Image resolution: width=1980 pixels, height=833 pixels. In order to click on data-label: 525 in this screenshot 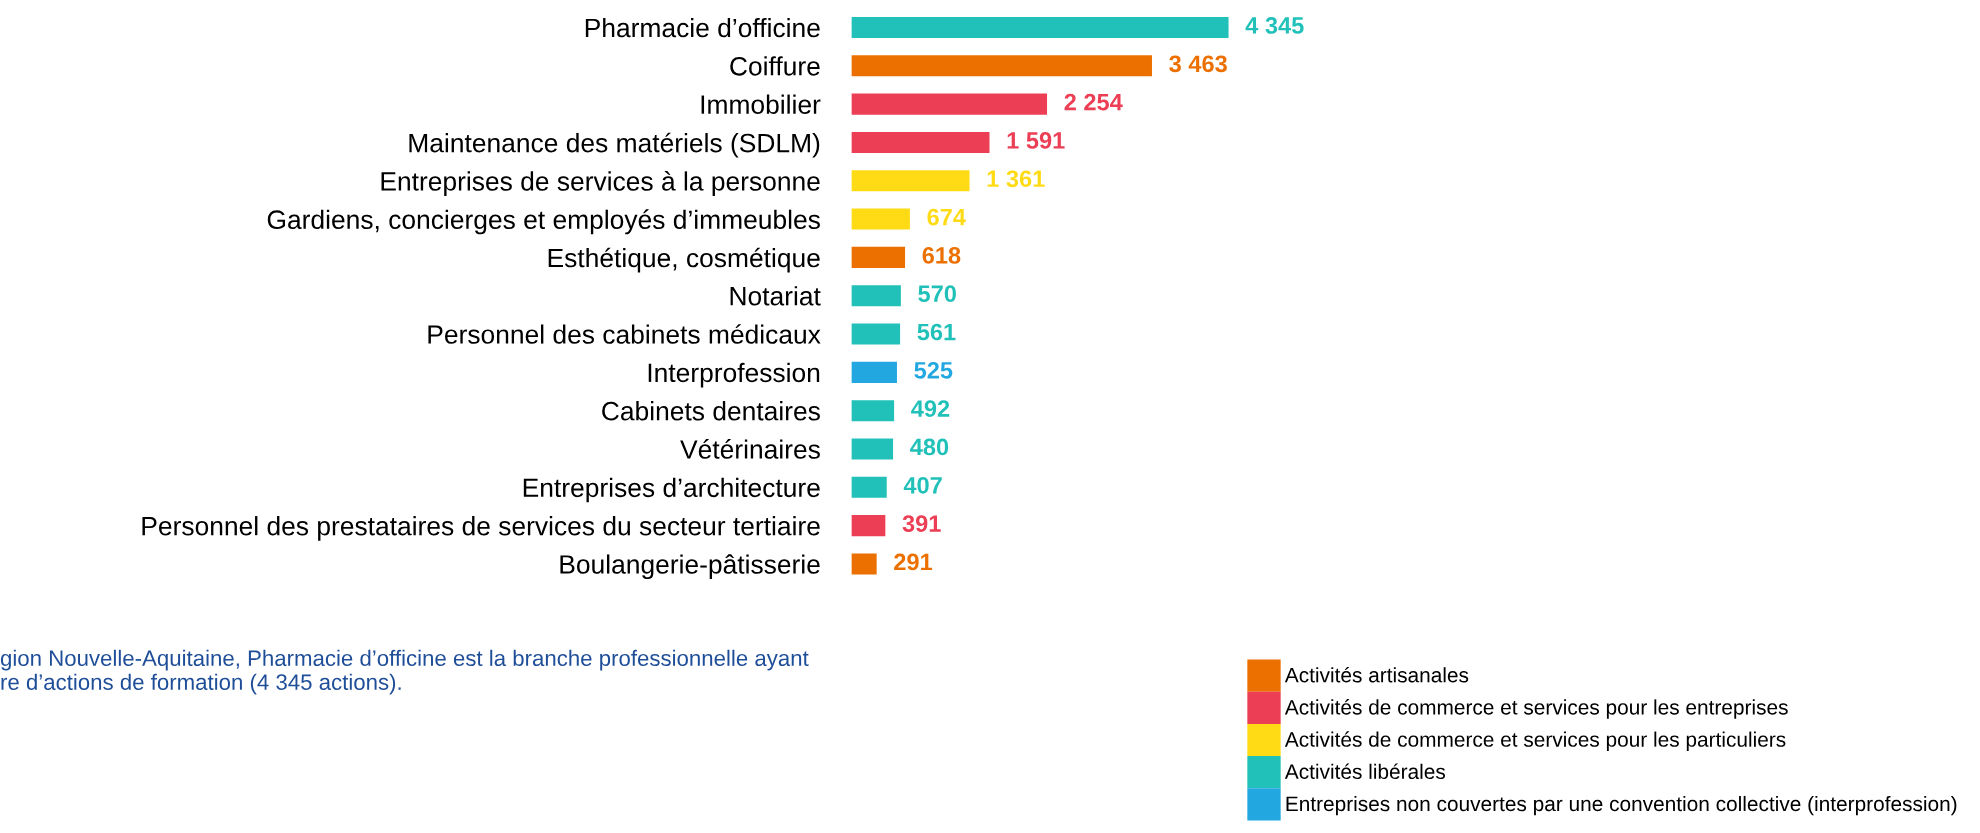, I will do `click(933, 370)`.